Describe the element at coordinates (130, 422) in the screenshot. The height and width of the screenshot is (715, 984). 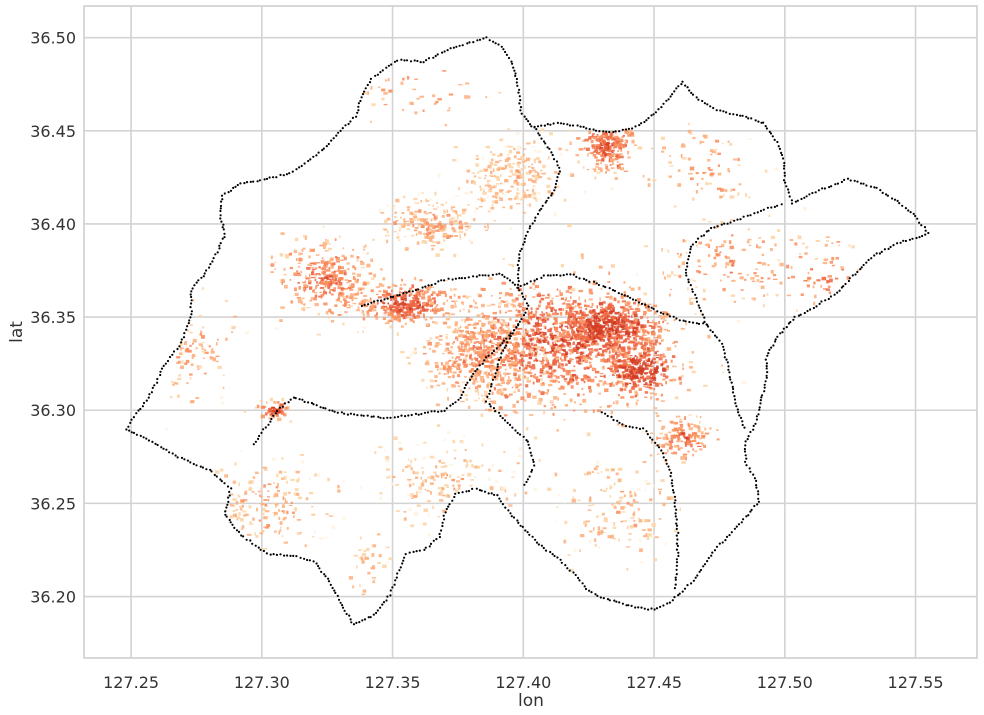
I see `boundary-point` at that location.